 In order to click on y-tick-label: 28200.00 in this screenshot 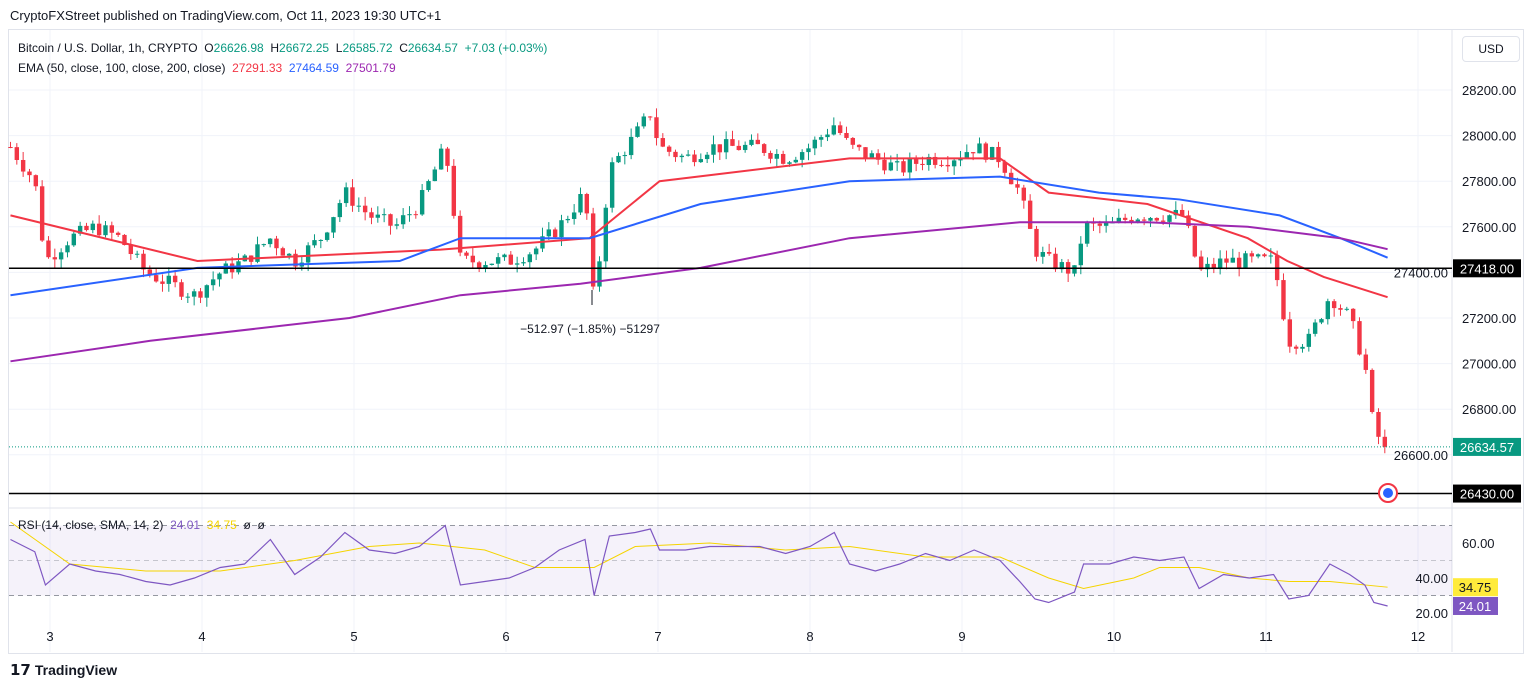, I will do `click(1489, 90)`.